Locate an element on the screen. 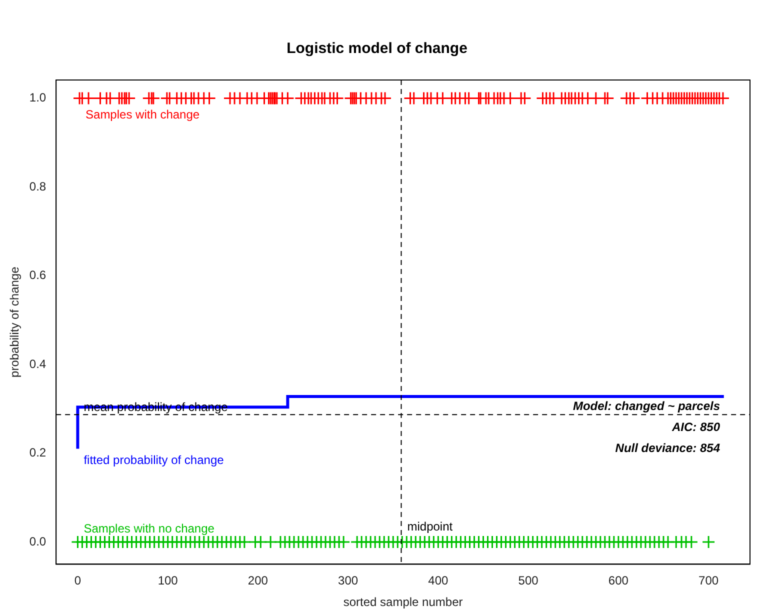  x-tick-label: 0 is located at coordinates (78, 581).